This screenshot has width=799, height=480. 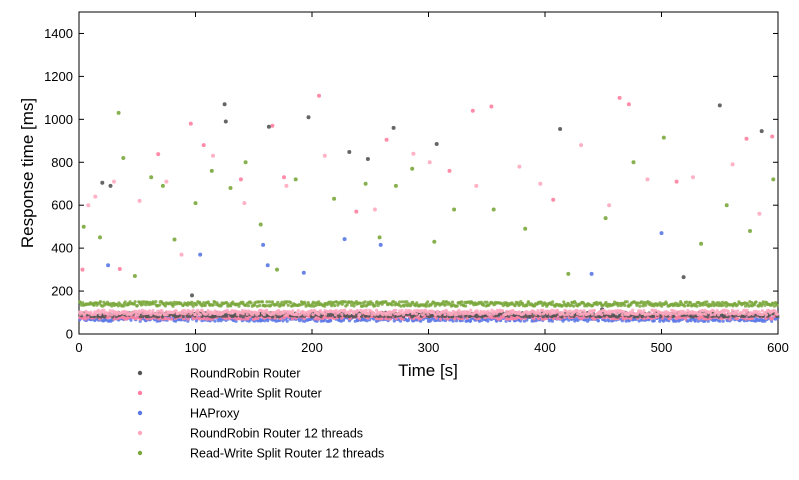 I want to click on x-tick-label: 500, so click(x=662, y=347).